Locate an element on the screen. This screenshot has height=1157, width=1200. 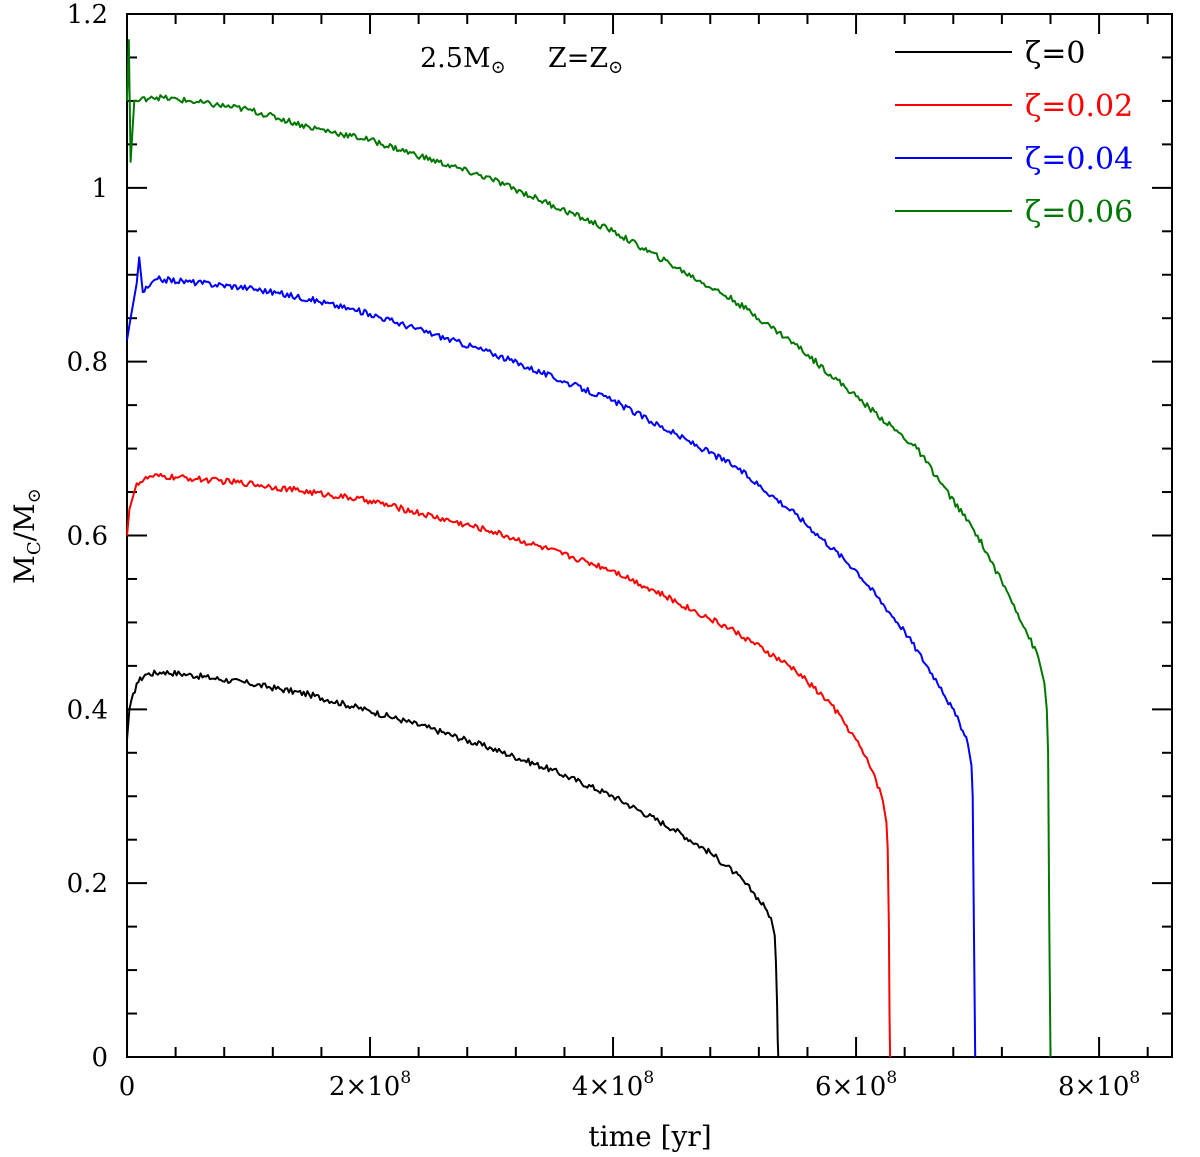
annotation-mass: 2.5M⊙ is located at coordinates (463, 60).